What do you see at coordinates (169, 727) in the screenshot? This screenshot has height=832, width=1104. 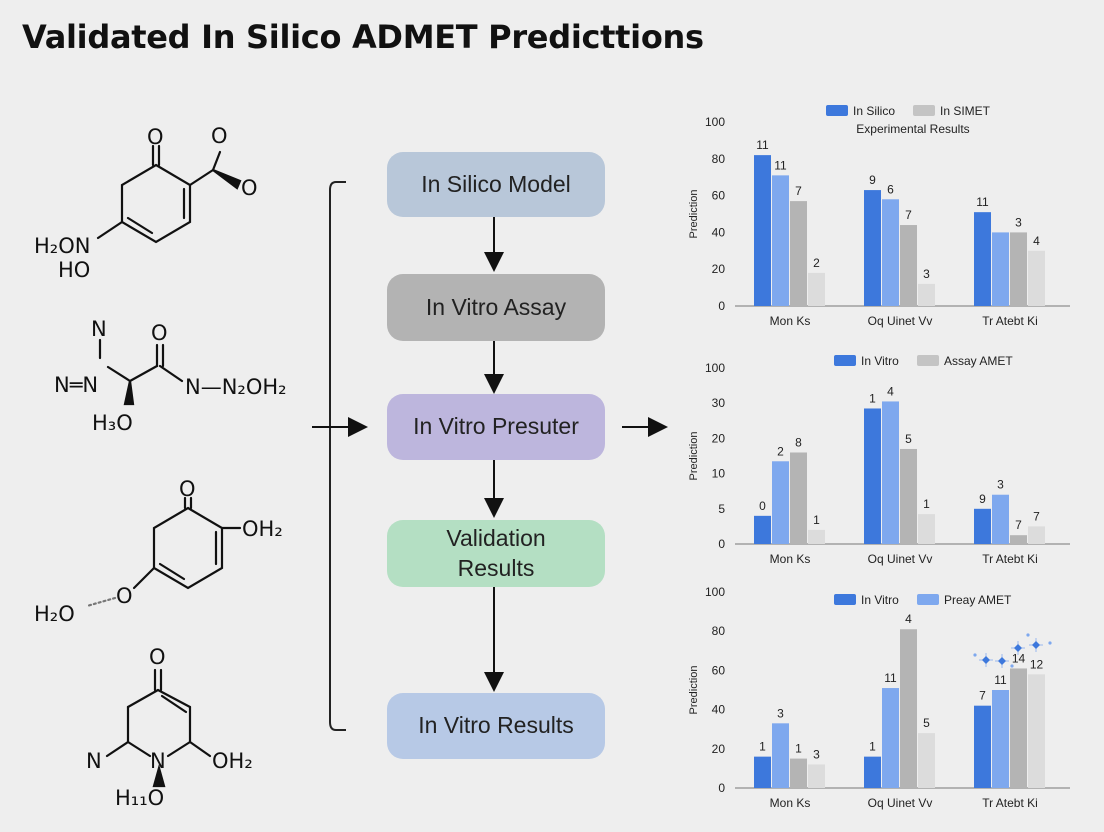 I see `molecule-4: O N N OH₂ H₁₁O` at bounding box center [169, 727].